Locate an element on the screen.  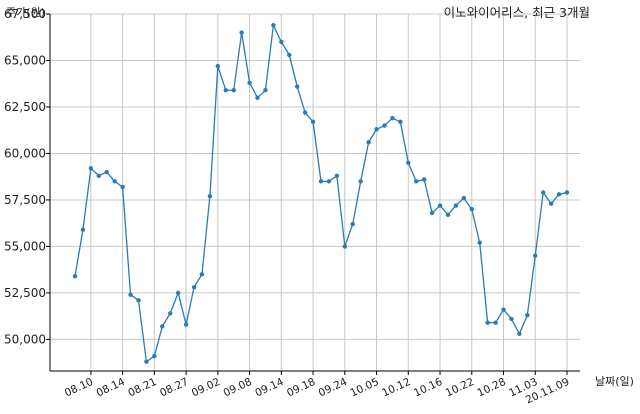
y-tick-label: 67,500 is located at coordinates (25, 14).